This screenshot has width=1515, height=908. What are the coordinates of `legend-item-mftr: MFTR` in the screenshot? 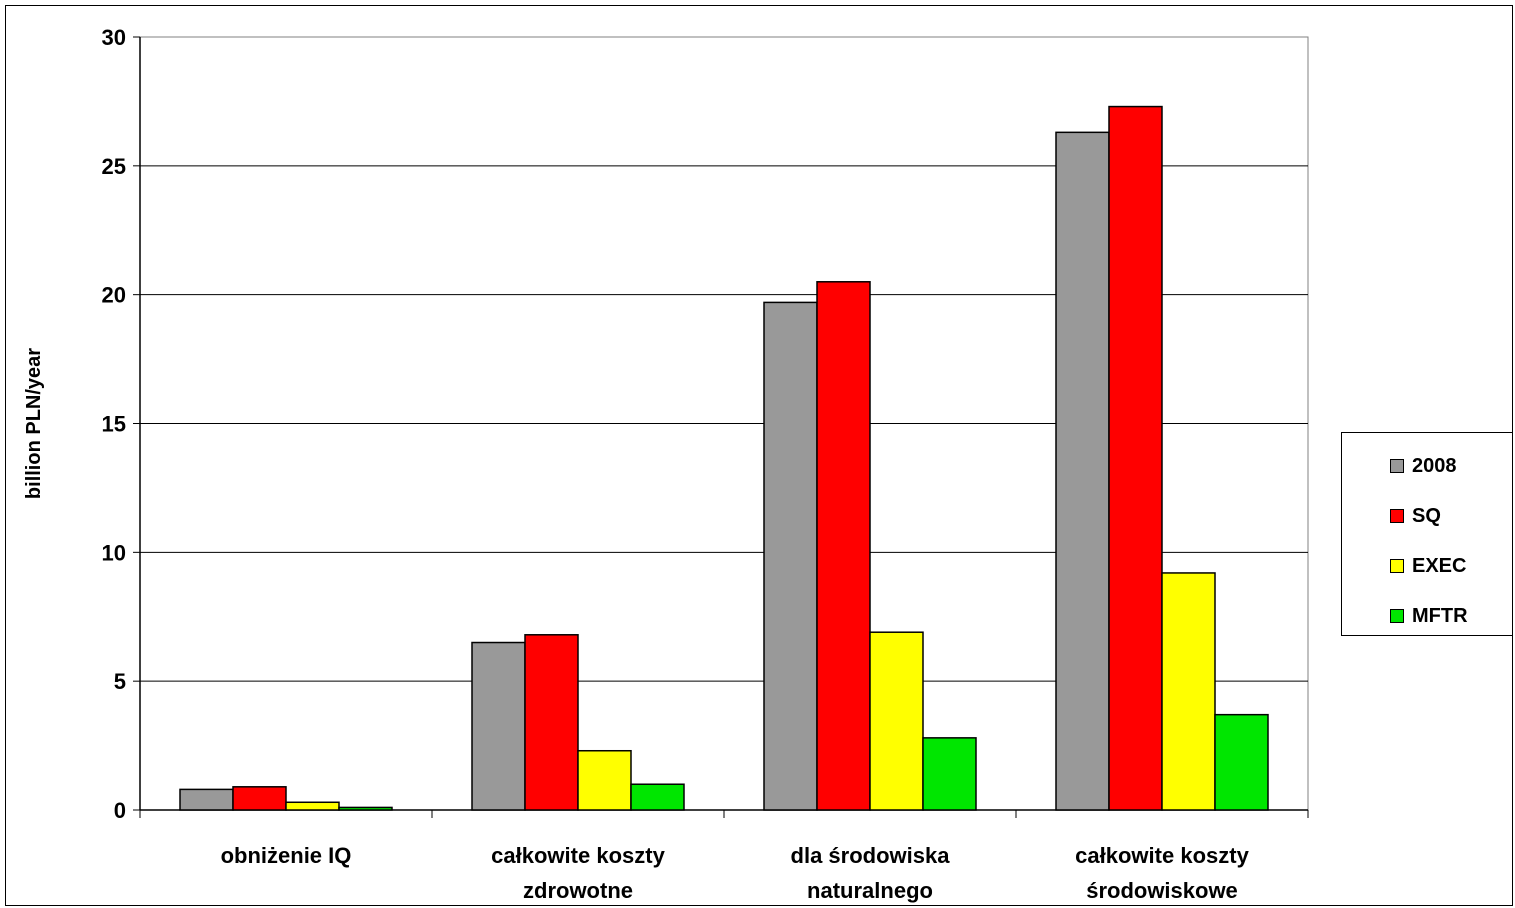 It's located at (1451, 616).